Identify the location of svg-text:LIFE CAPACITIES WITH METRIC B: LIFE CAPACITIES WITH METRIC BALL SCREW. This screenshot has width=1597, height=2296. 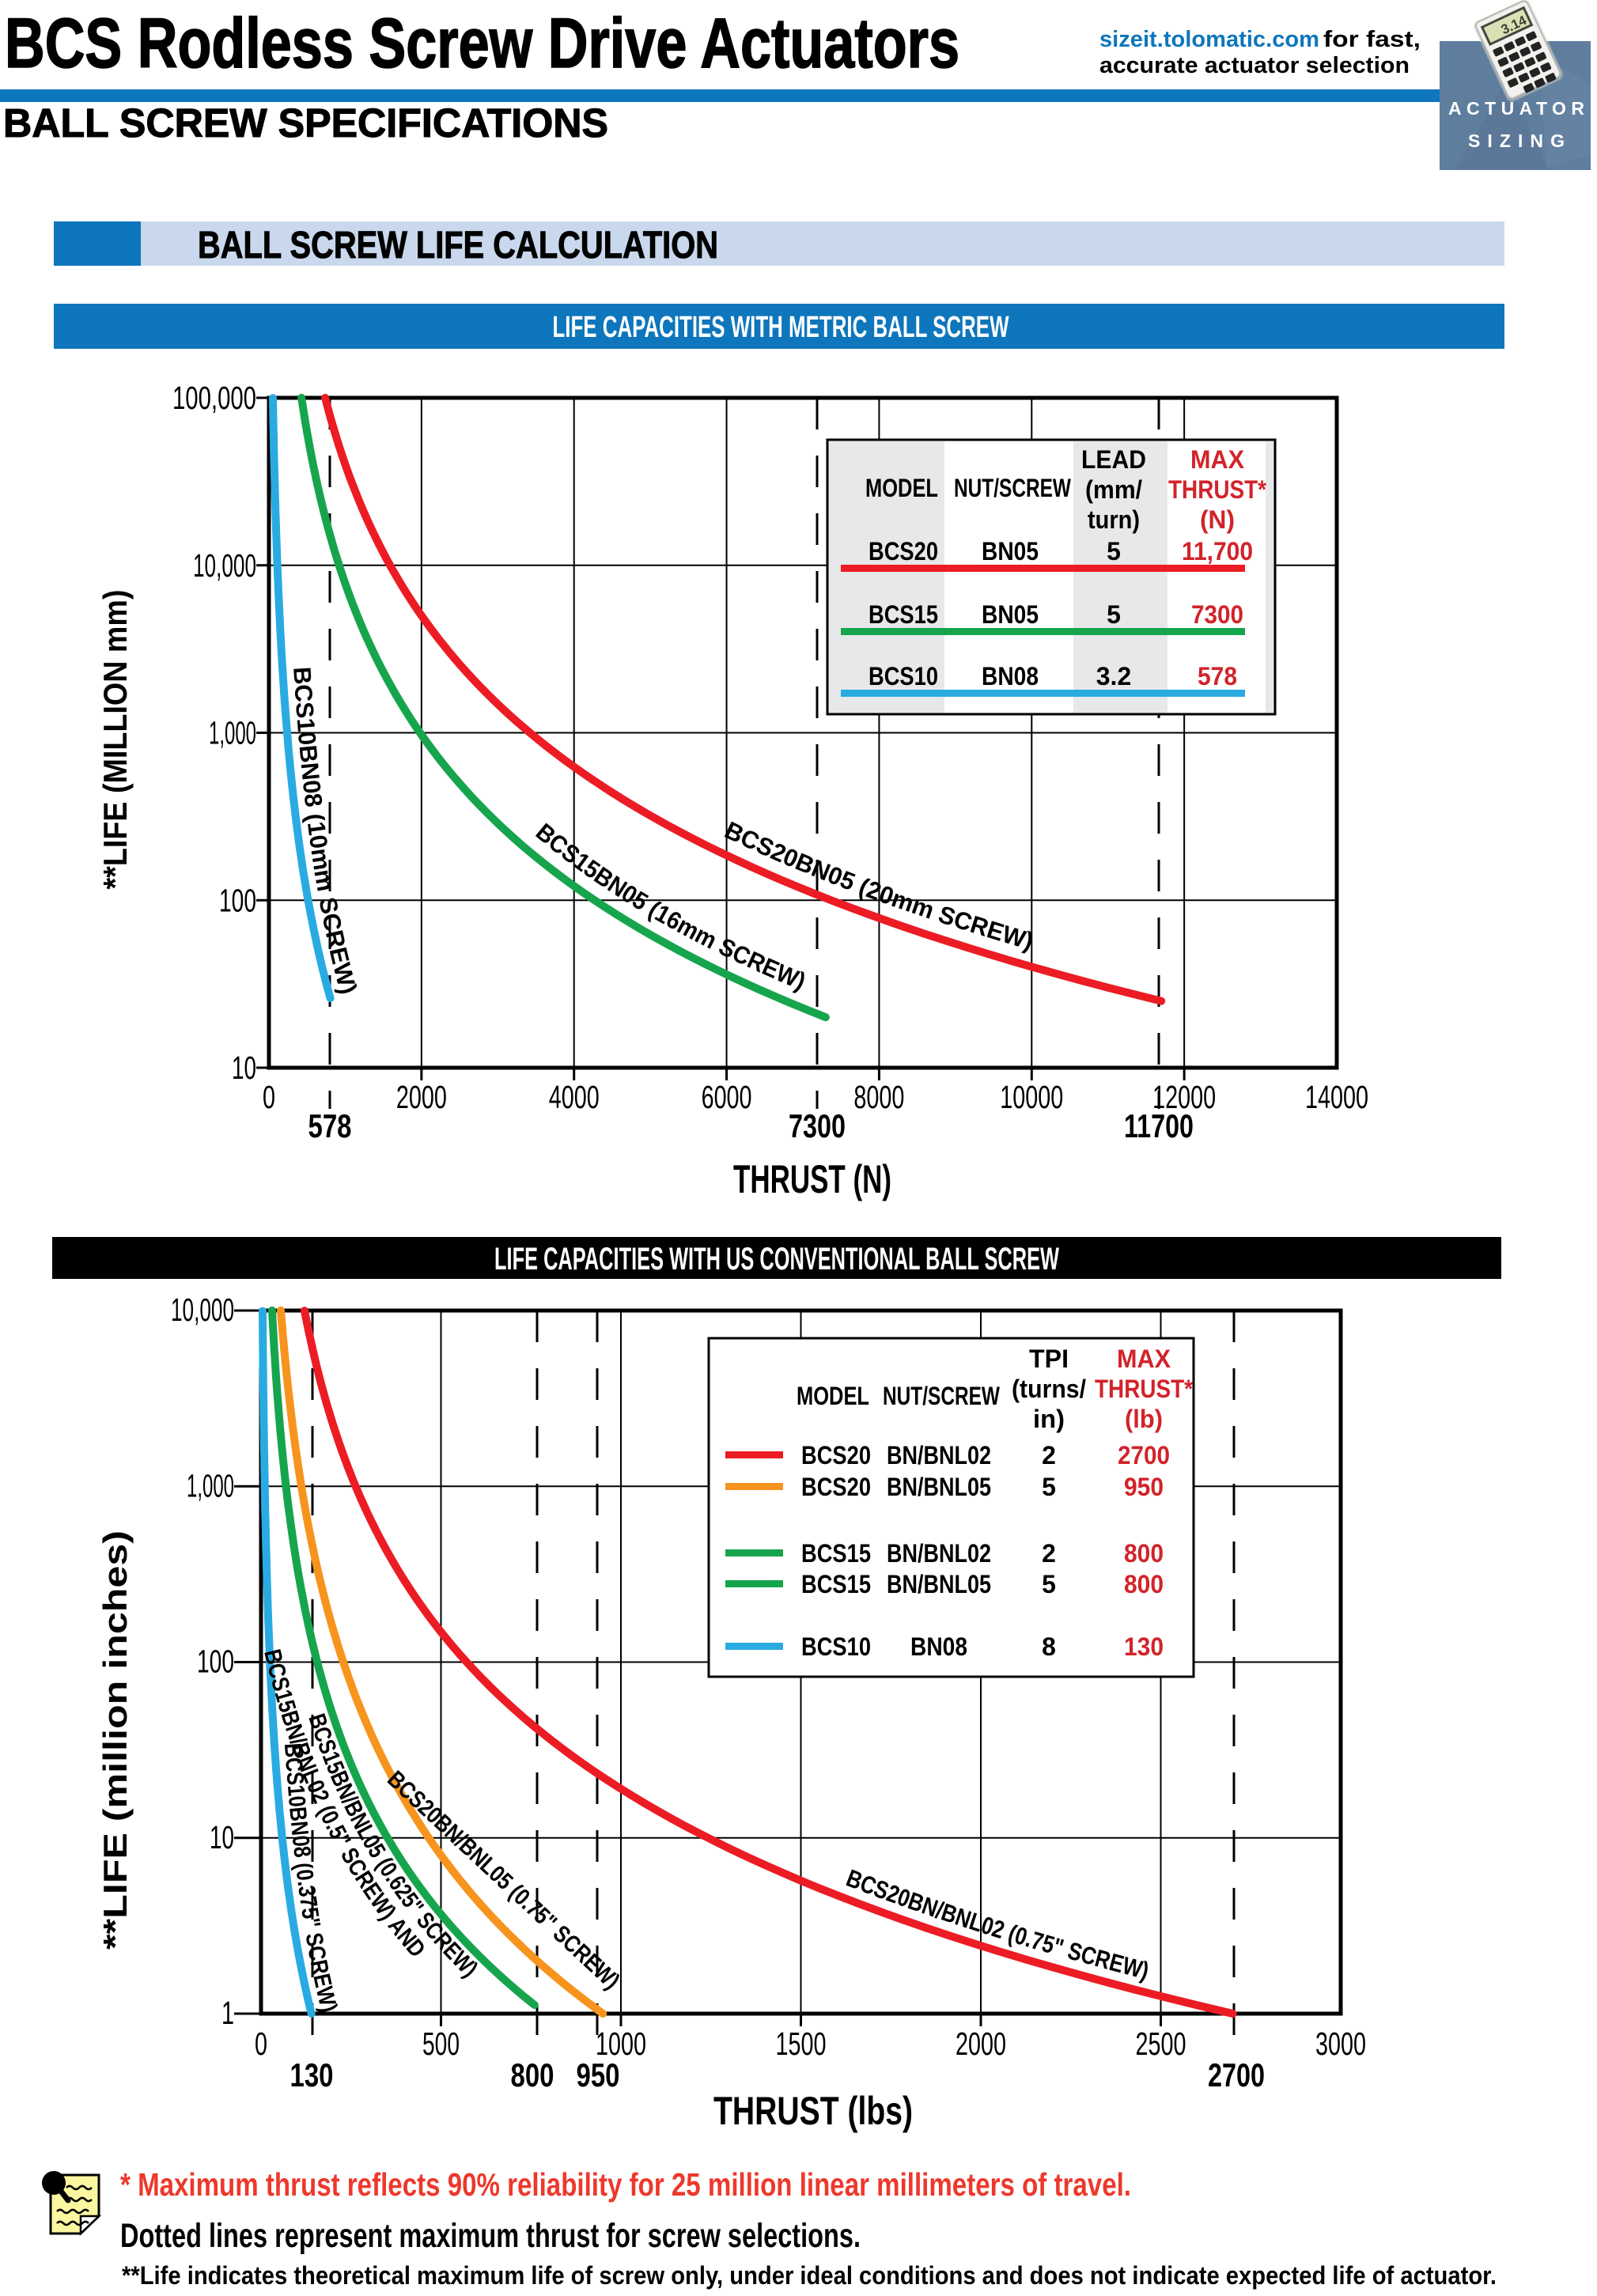
(781, 327).